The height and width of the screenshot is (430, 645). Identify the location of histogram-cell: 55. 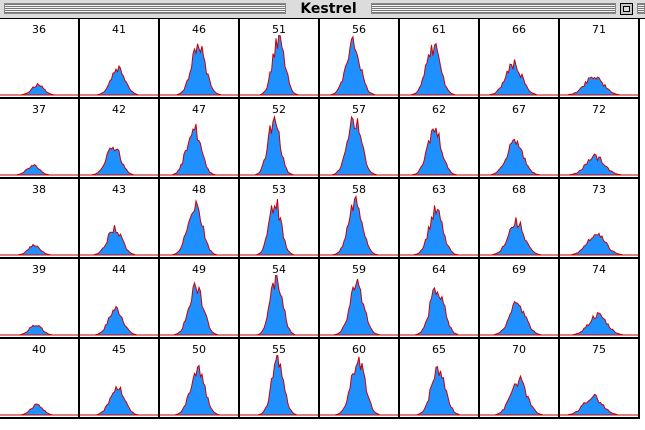
(280, 379).